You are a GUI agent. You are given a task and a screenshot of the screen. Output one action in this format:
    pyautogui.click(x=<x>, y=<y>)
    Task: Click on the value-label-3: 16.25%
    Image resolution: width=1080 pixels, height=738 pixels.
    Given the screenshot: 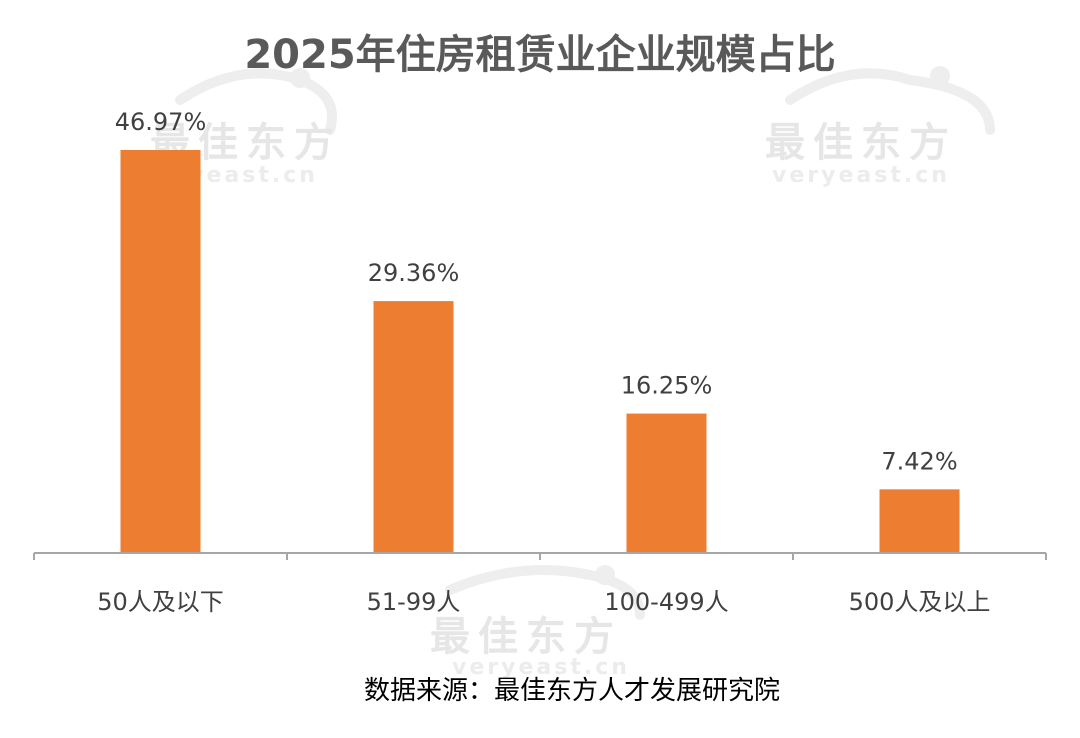 What is the action you would take?
    pyautogui.click(x=667, y=386)
    